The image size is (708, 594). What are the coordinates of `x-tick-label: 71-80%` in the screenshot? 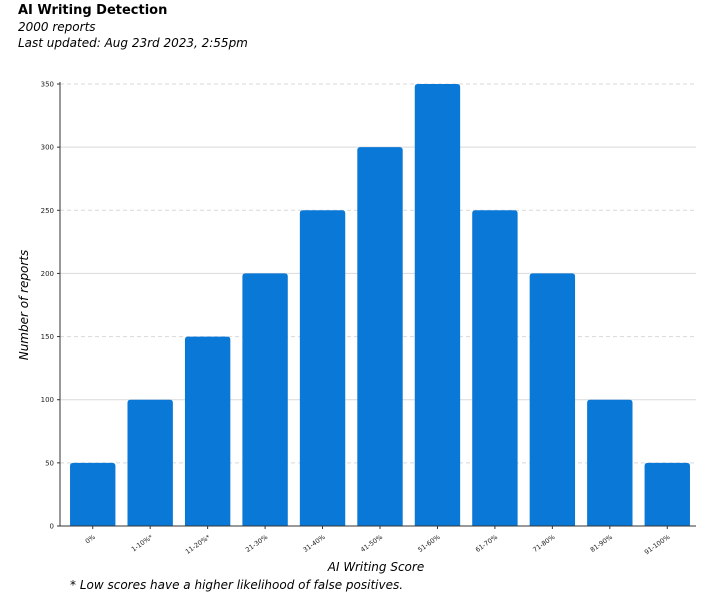 It's located at (543, 543).